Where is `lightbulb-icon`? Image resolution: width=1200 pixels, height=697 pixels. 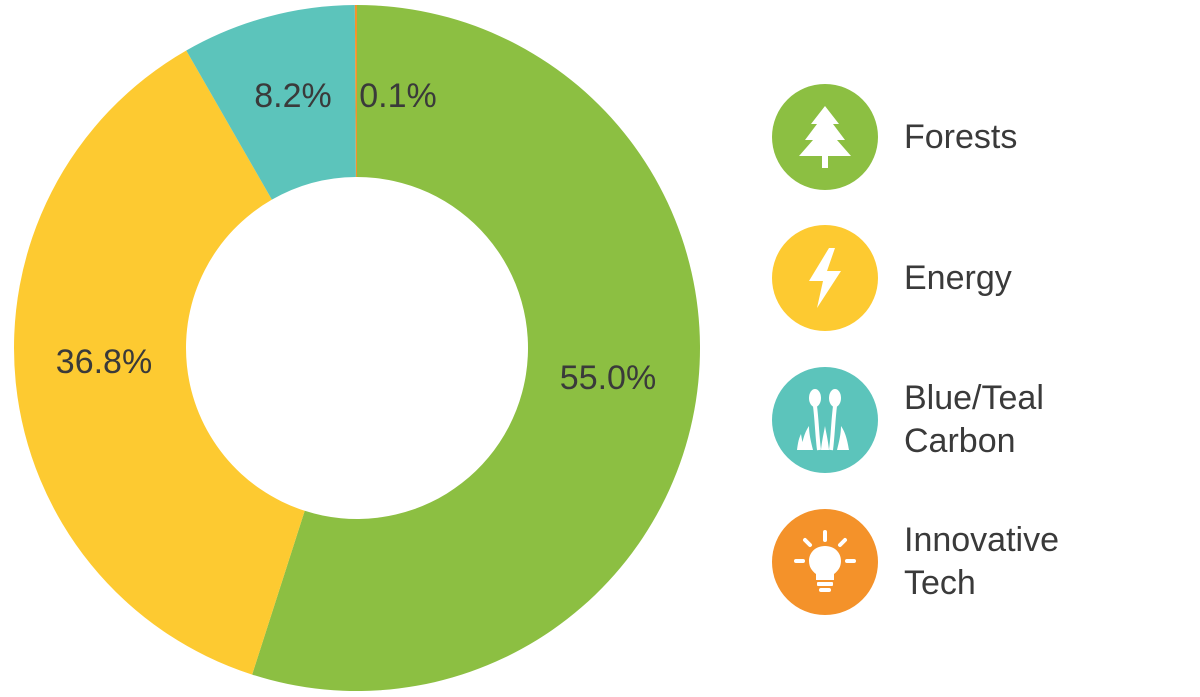 lightbulb-icon is located at coordinates (825, 561).